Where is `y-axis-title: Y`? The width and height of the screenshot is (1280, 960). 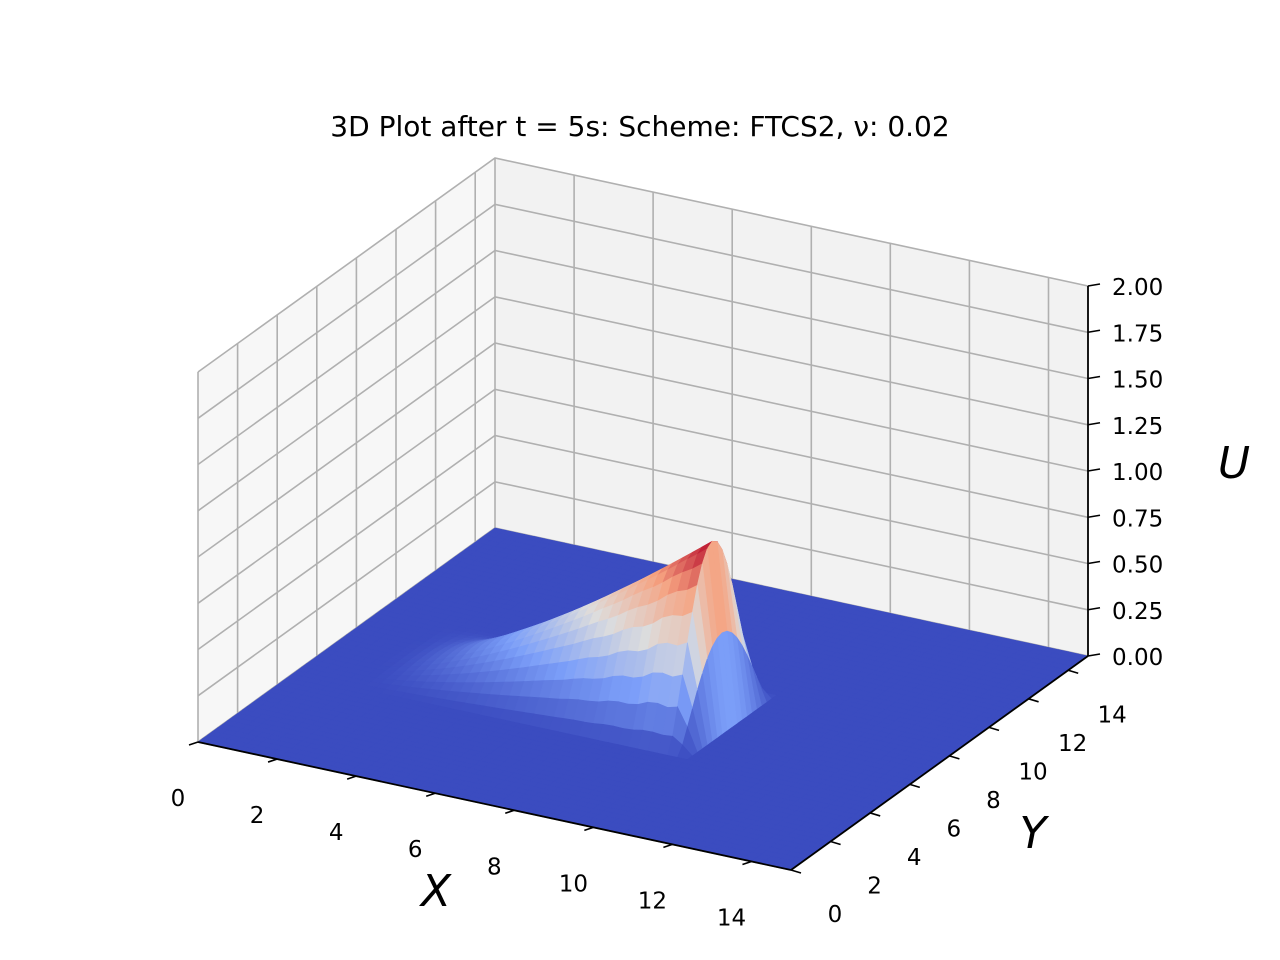
y-axis-title: Y is located at coordinates (1035, 833).